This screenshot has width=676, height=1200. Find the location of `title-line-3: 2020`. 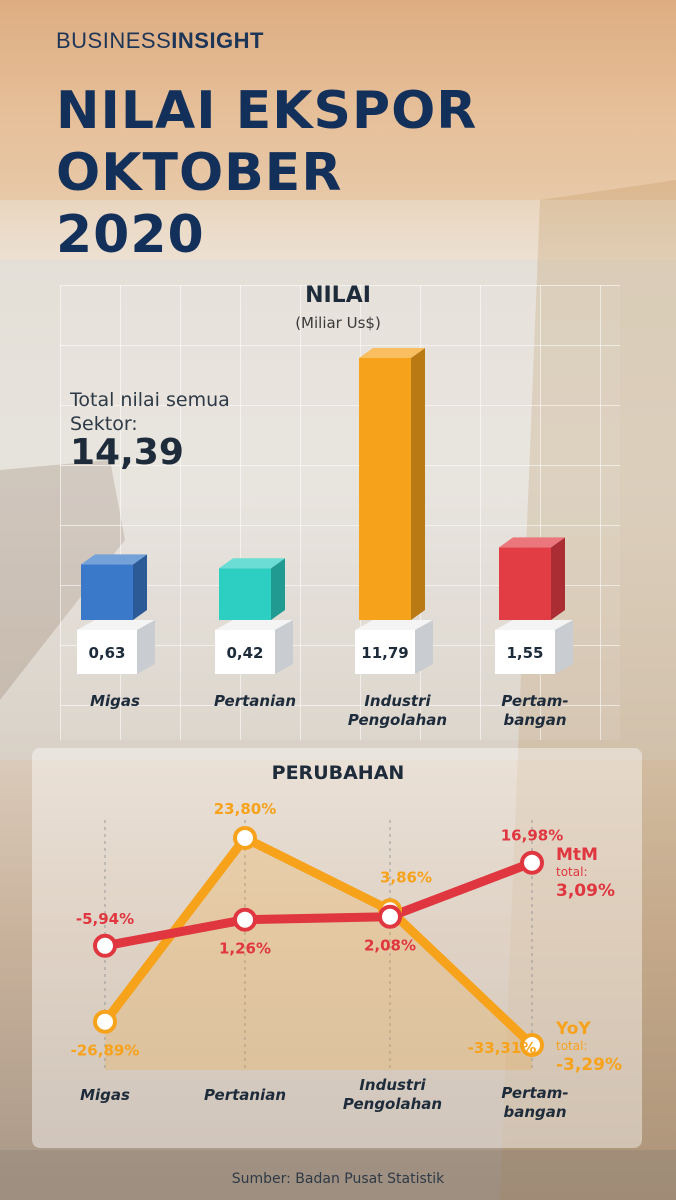

title-line-3: 2020 is located at coordinates (130, 235).